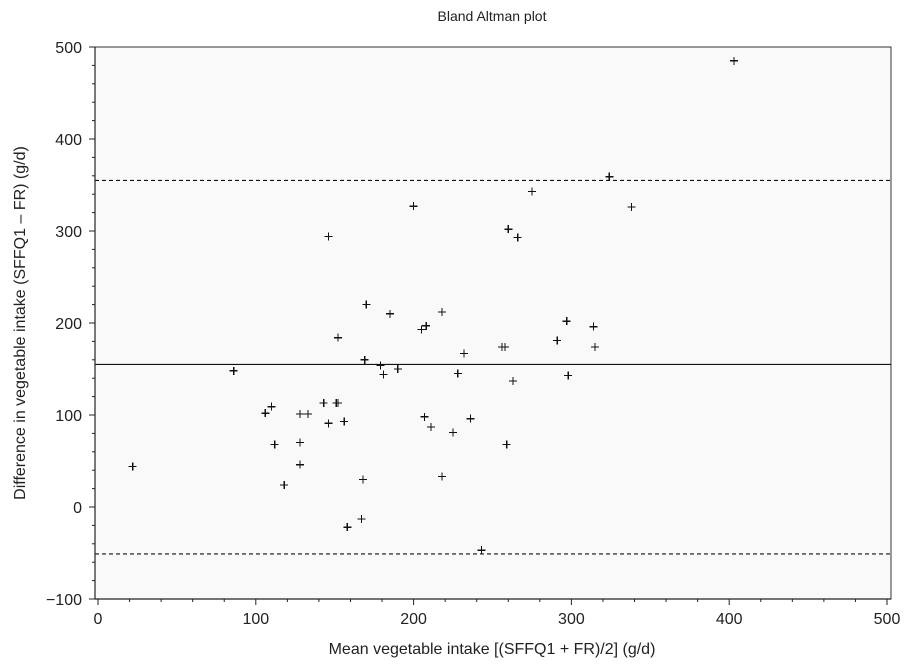  I want to click on x-tick-label: 300, so click(571, 619).